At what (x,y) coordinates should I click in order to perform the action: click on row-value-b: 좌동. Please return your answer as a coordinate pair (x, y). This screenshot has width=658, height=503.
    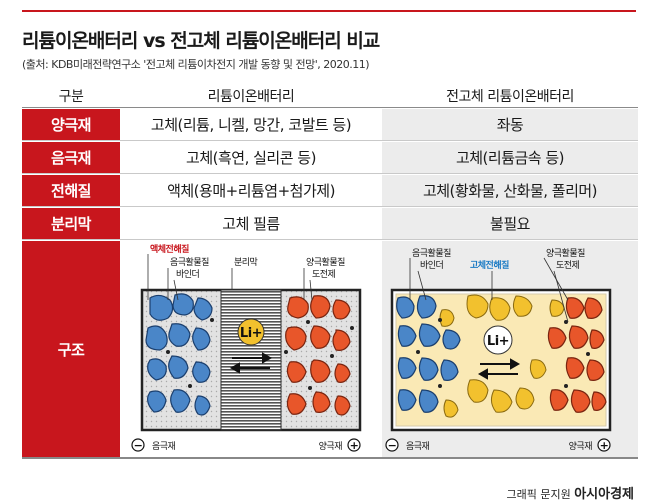
    Looking at the image, I should click on (510, 124).